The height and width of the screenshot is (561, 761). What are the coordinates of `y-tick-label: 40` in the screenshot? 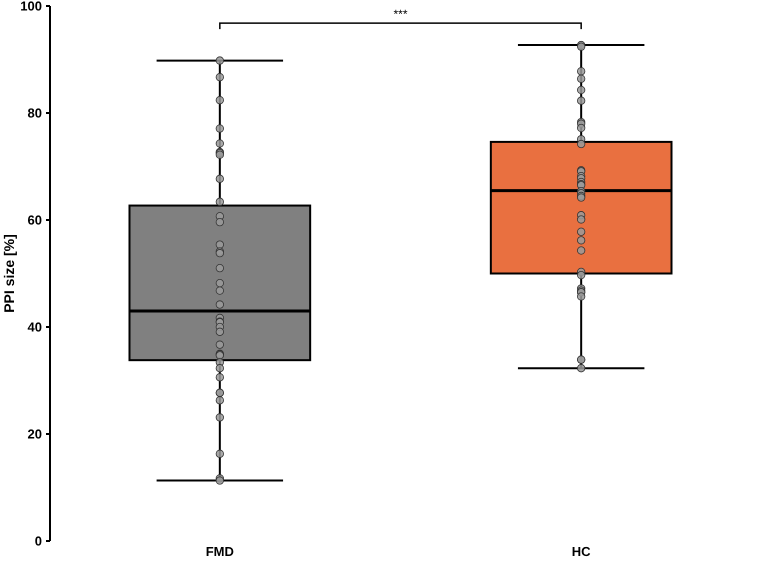 It's located at (35, 327).